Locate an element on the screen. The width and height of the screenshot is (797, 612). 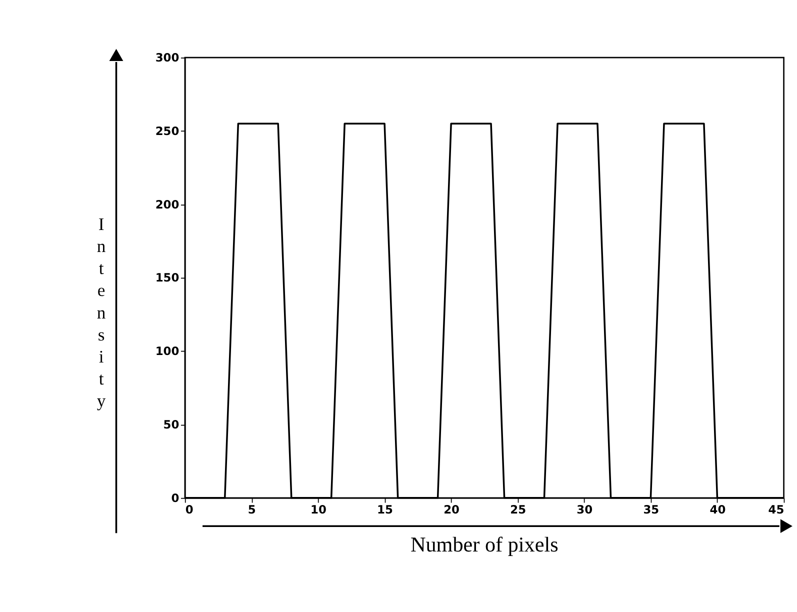
x-tick-label: 35 is located at coordinates (651, 509).